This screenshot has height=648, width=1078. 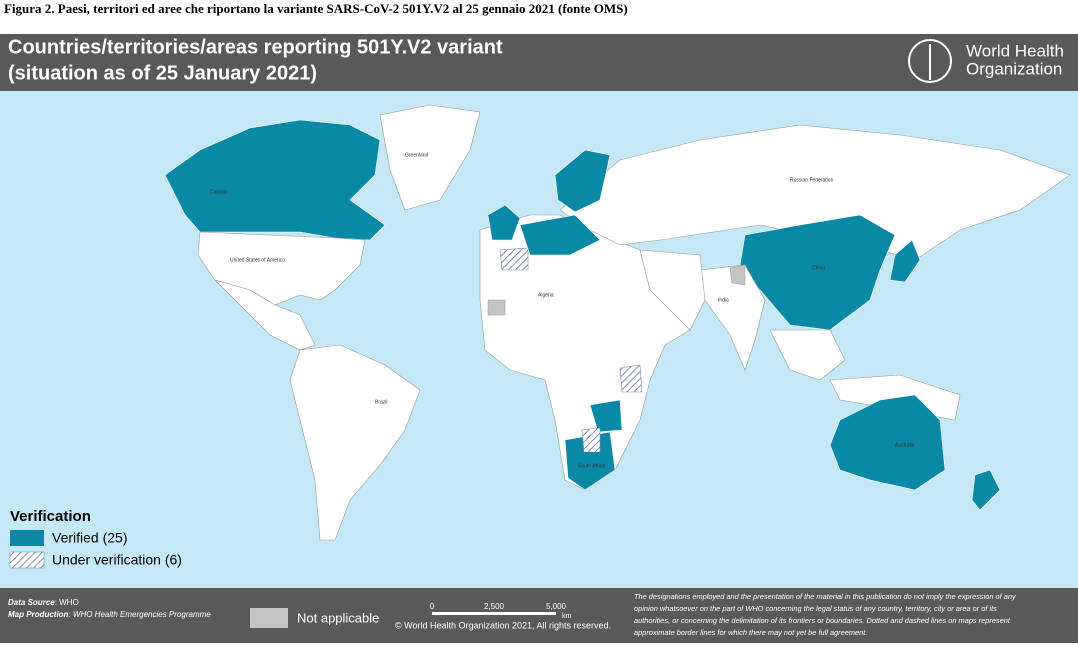 I want to click on map-label: Brazil, so click(x=381, y=402).